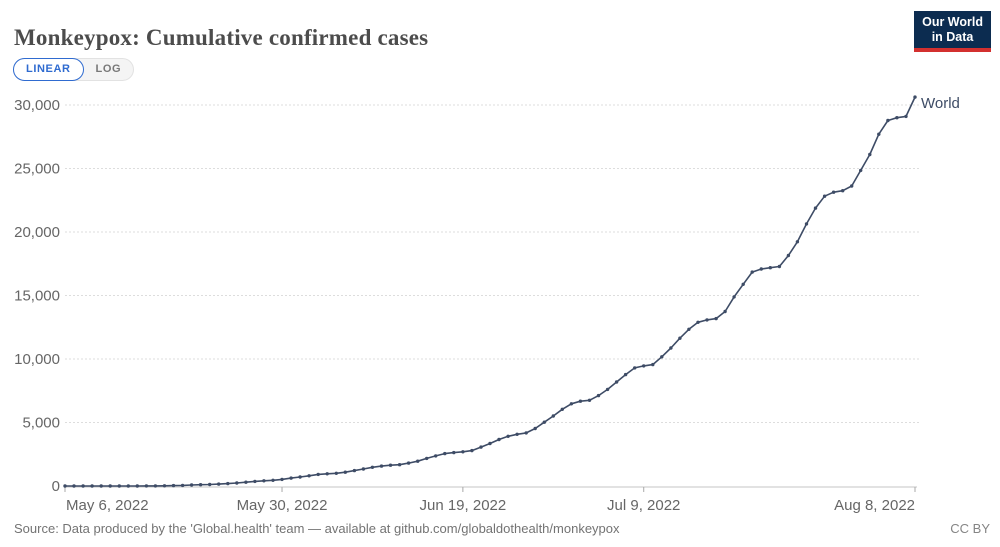 Image resolution: width=1000 pixels, height=547 pixels. Describe the element at coordinates (41, 423) in the screenshot. I see `y-tick-label: 5,000` at that location.